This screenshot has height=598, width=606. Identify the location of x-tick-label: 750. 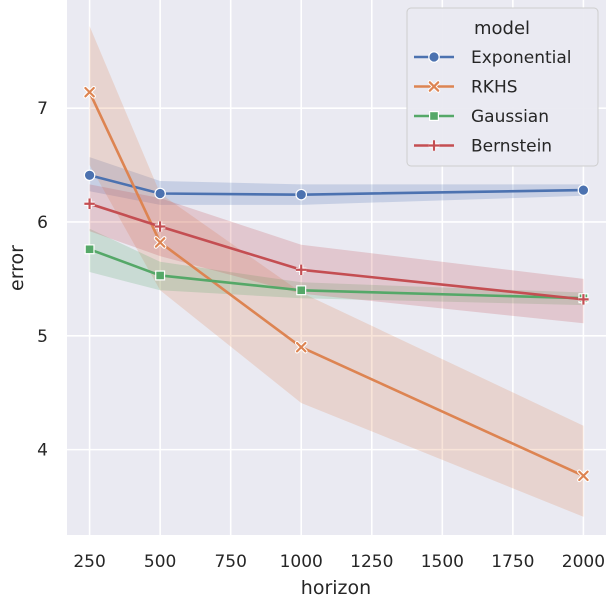
(230, 562).